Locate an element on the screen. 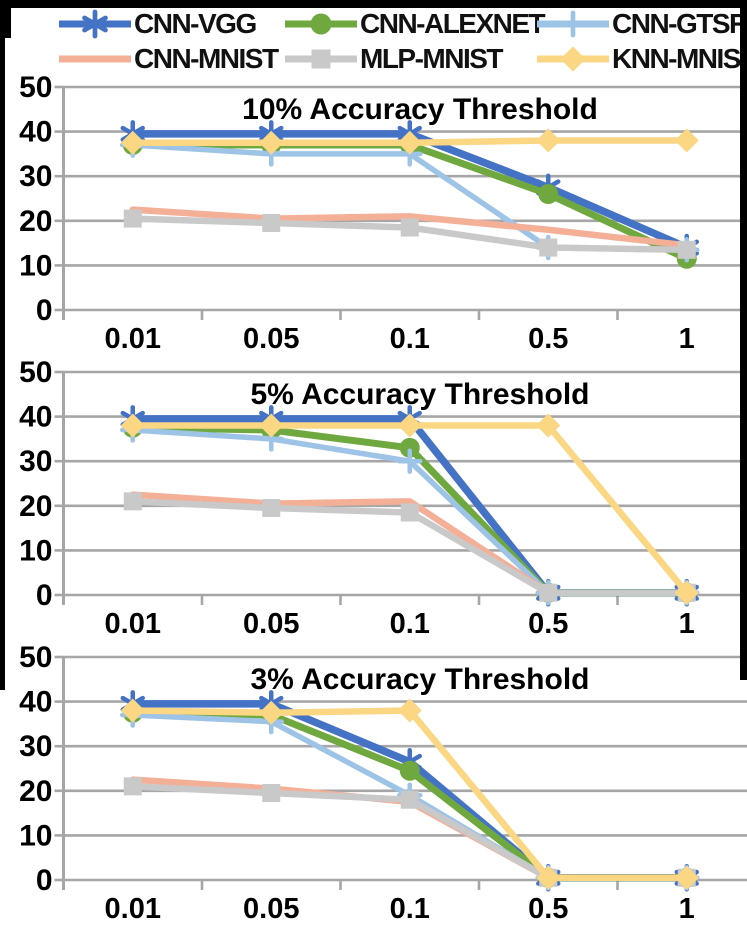 Image resolution: width=747 pixels, height=943 pixels. legend-item-cnn-alexnet: CNN-ALEXNET is located at coordinates (414, 23).